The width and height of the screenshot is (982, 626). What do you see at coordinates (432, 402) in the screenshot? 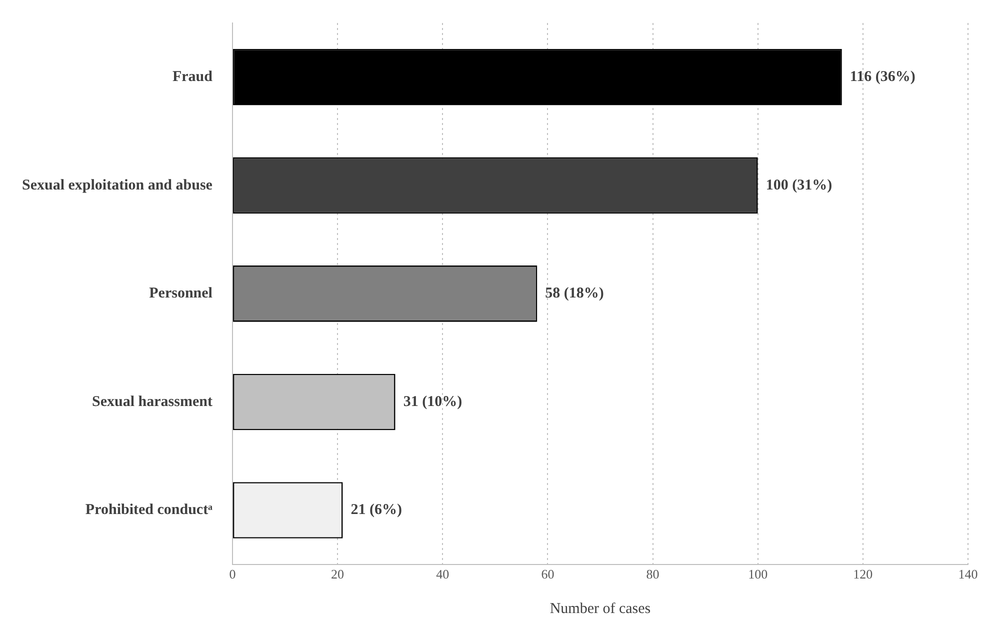
I see `data-label: 31 (10%)` at bounding box center [432, 402].